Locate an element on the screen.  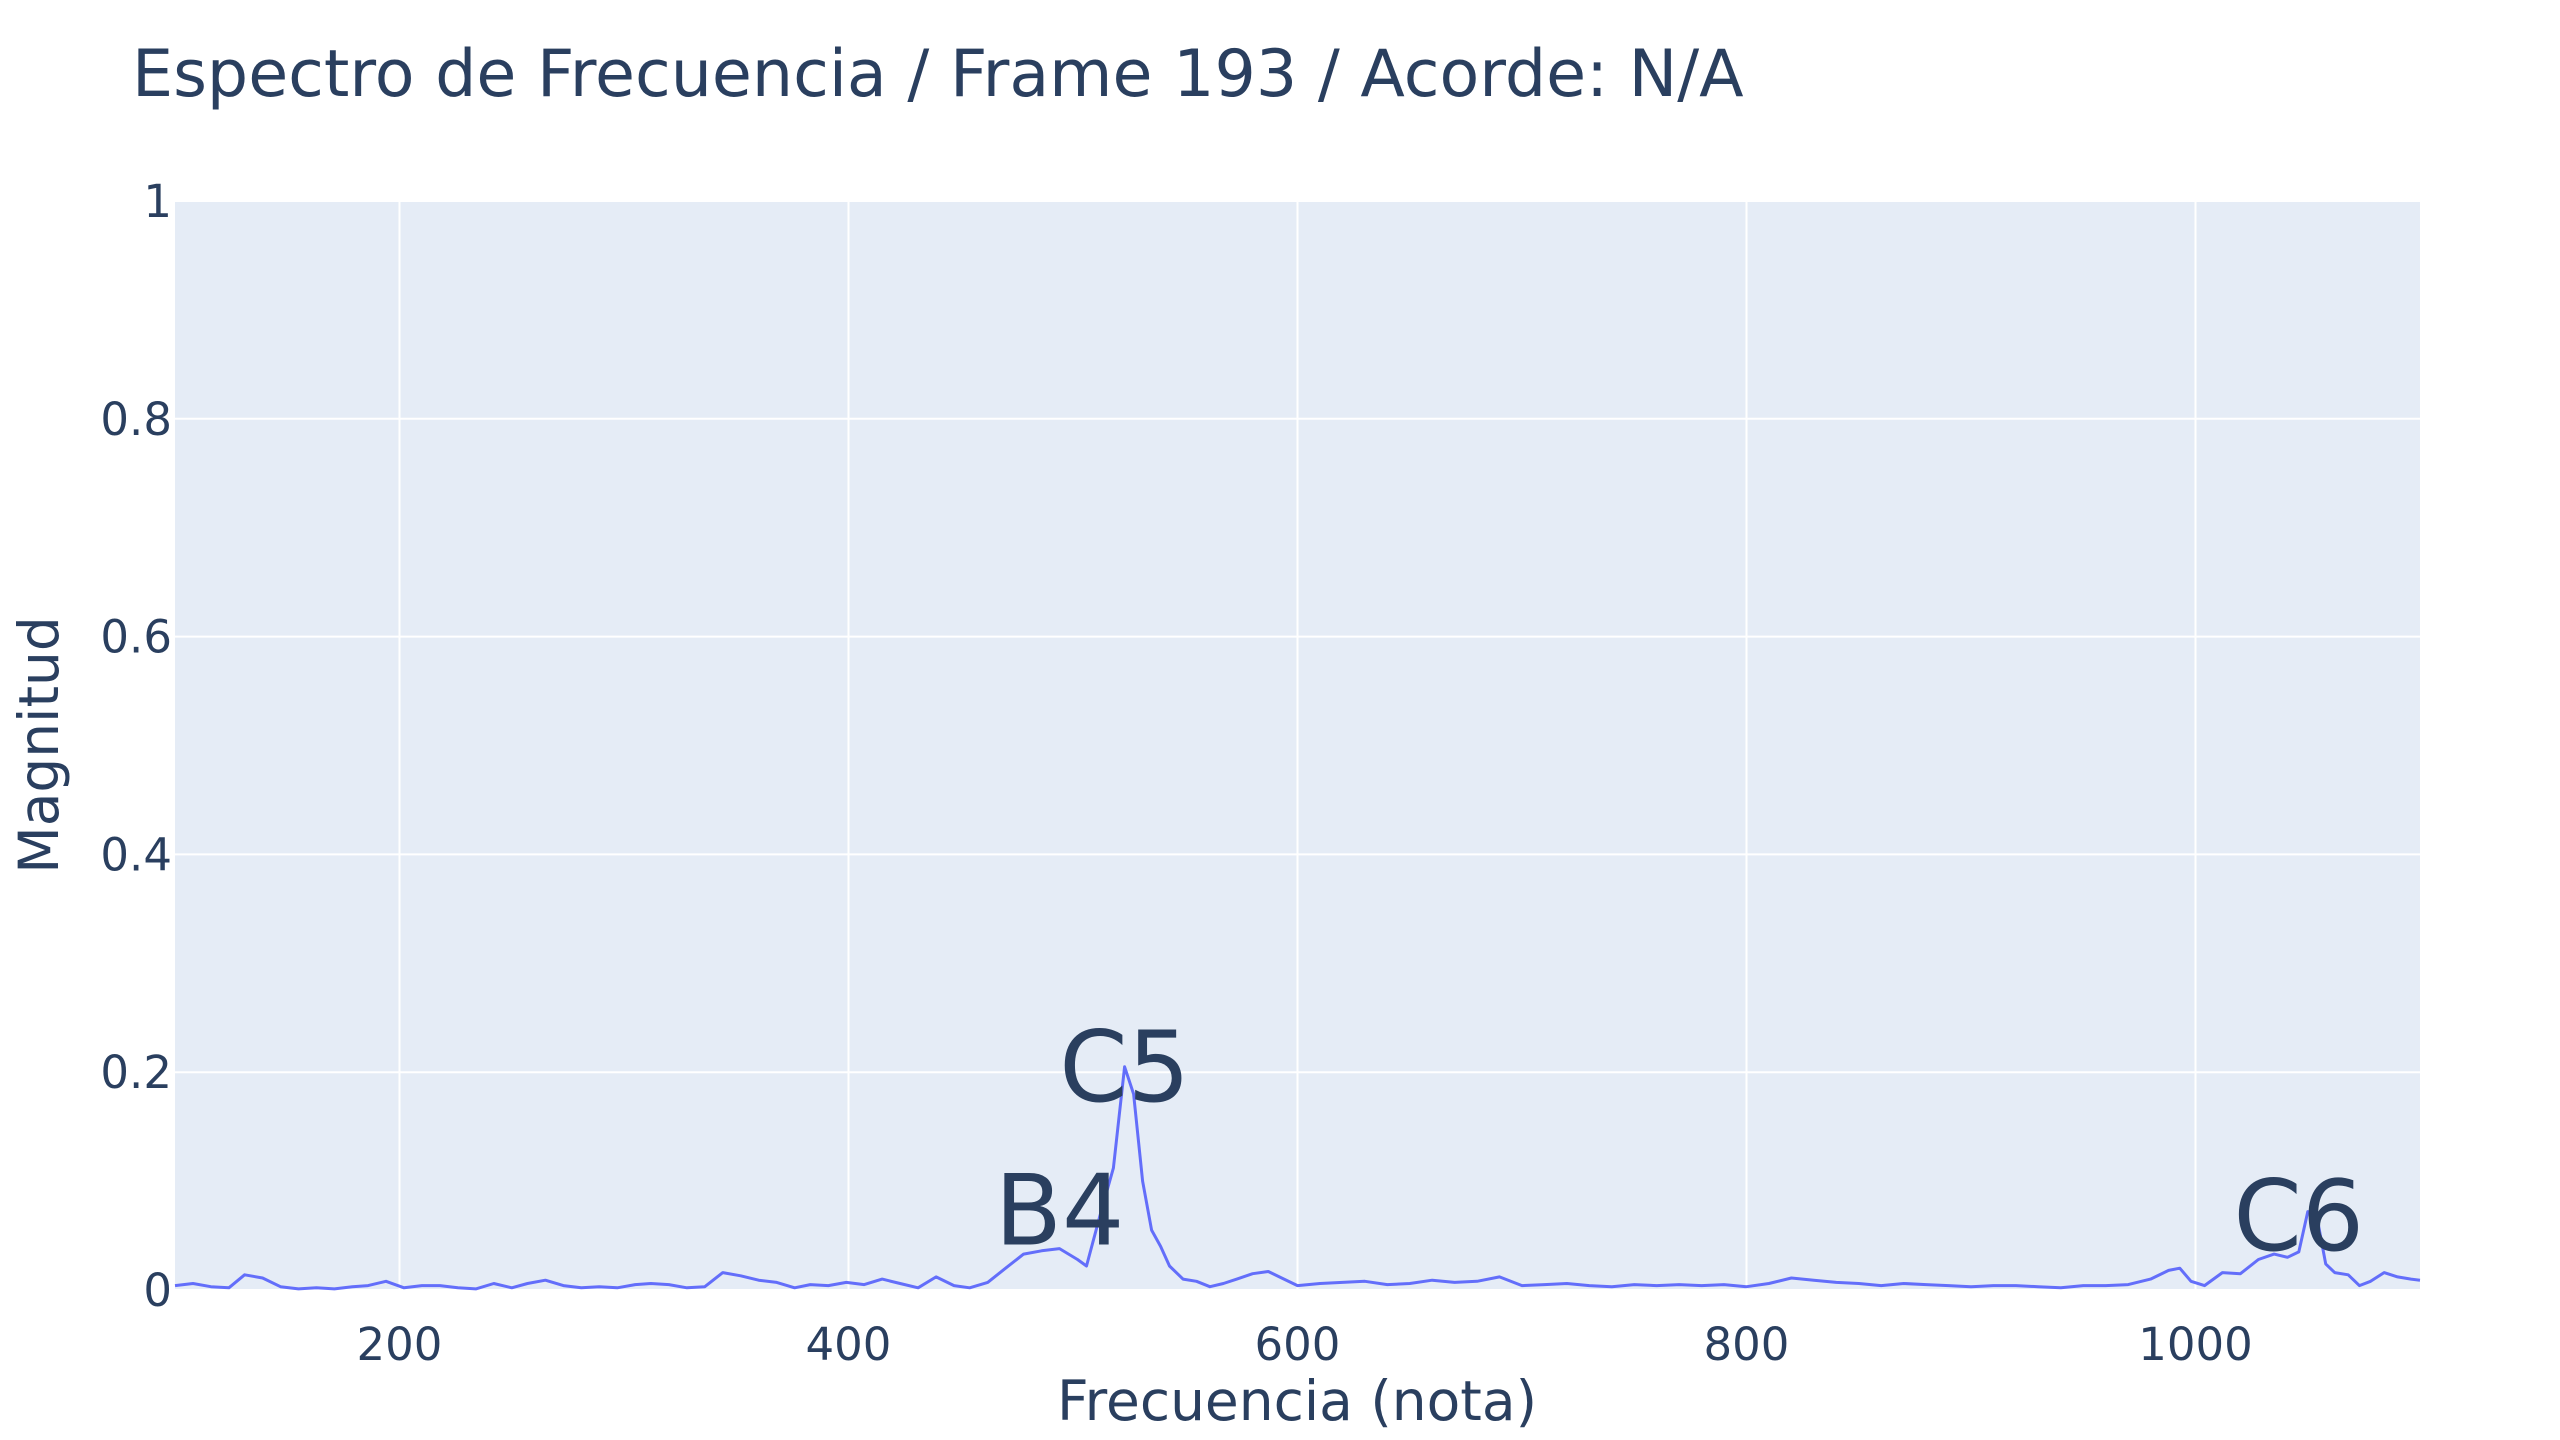
y-tick-label: 1 is located at coordinates (157, 201).